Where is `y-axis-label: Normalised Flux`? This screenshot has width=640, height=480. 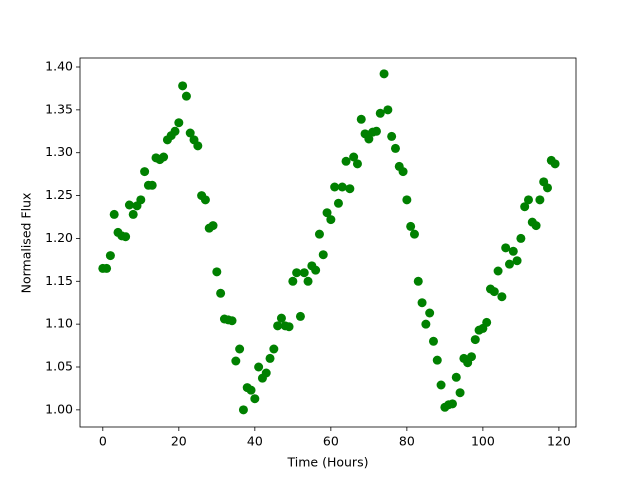 y-axis-label: Normalised Flux is located at coordinates (26, 243).